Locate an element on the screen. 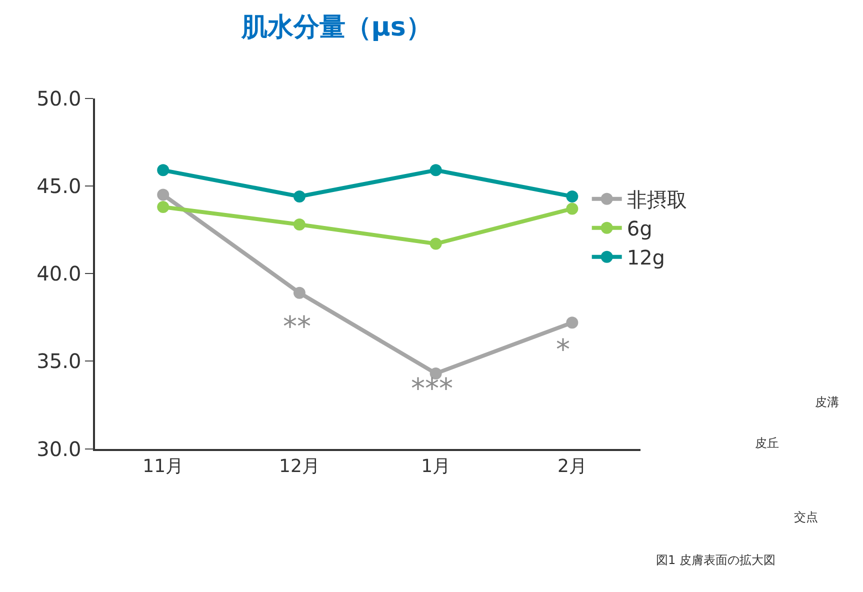 Image resolution: width=863 pixels, height=592 pixels. annotation: ** is located at coordinates (297, 326).